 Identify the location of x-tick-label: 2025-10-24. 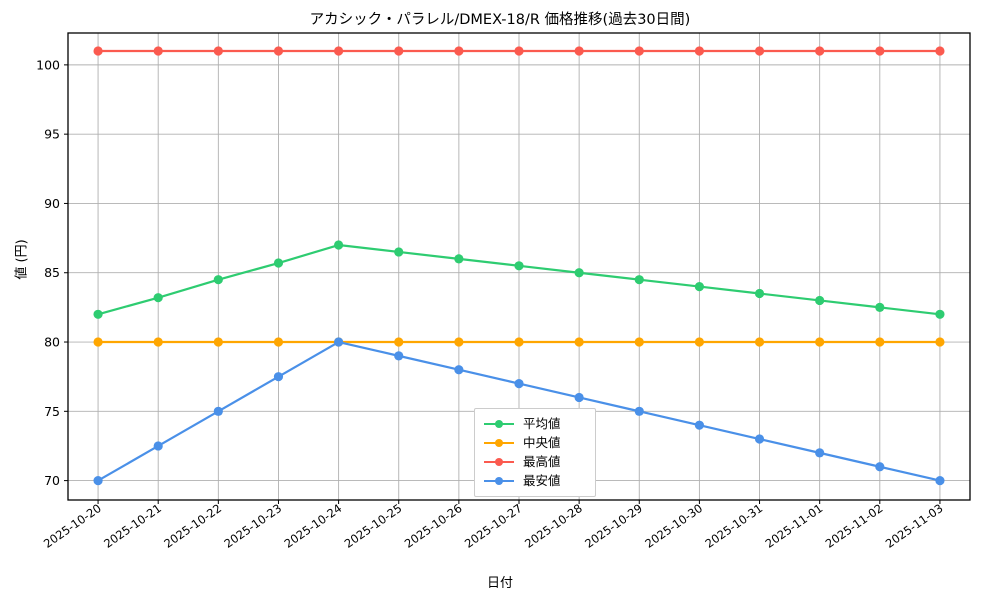
(313, 526).